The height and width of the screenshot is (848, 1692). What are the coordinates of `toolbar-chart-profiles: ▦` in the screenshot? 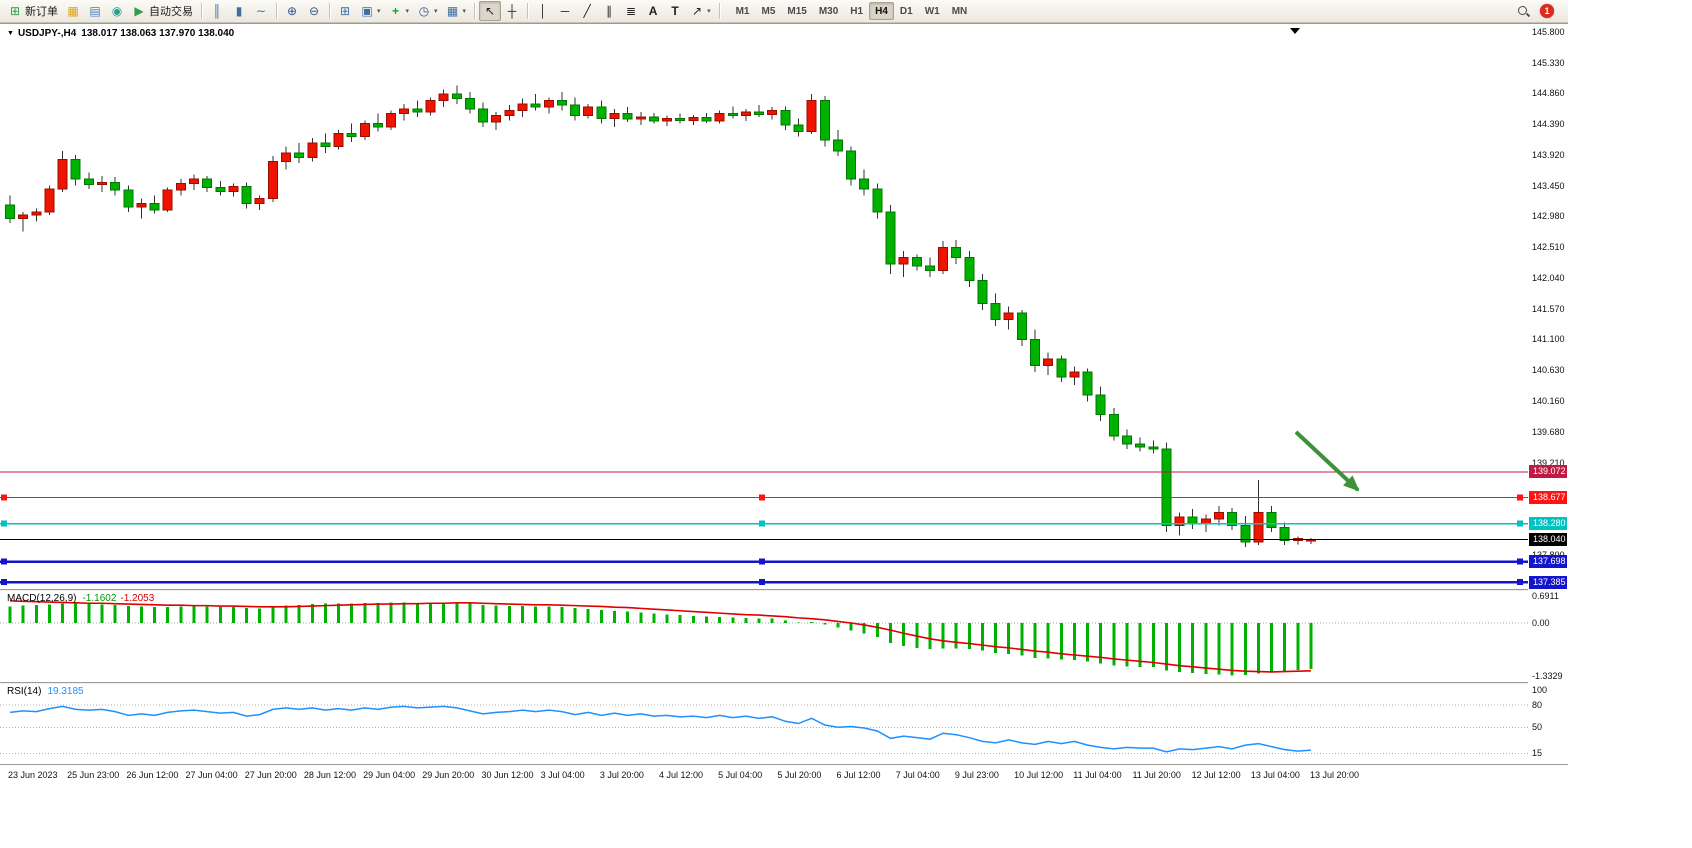 It's located at (73, 11).